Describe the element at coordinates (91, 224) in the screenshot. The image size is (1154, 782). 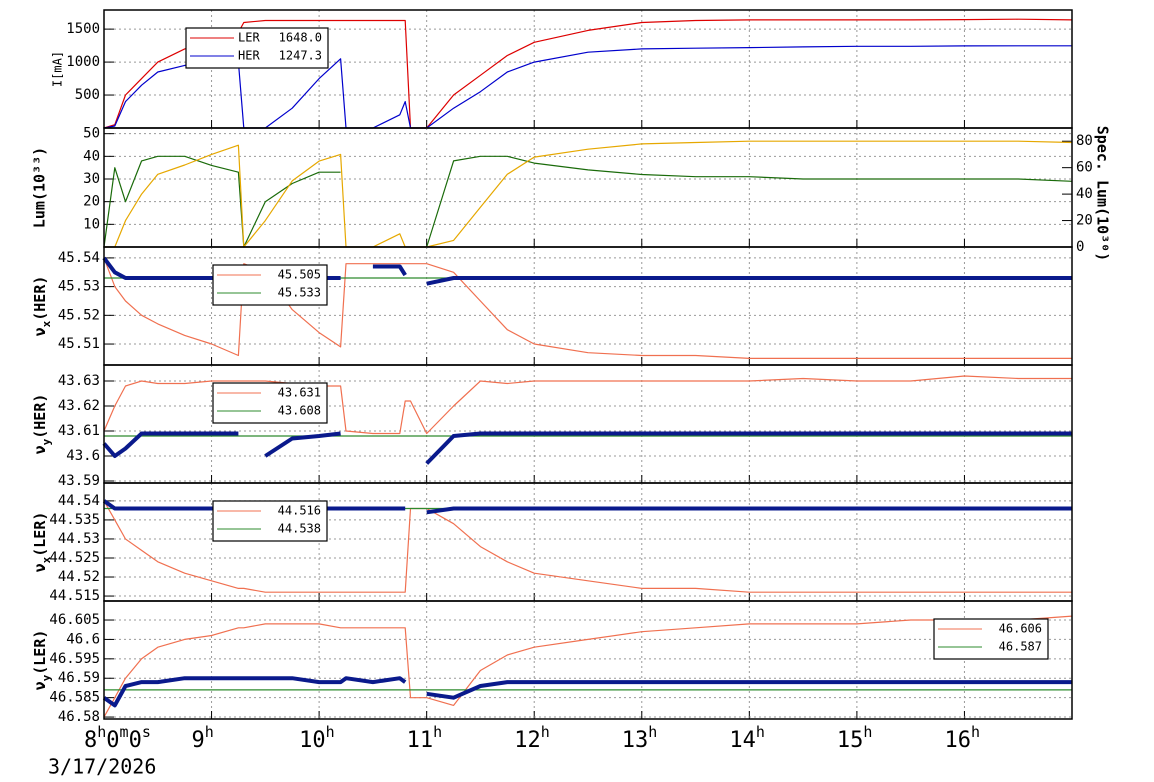
I see `y-tick-label: 10` at that location.